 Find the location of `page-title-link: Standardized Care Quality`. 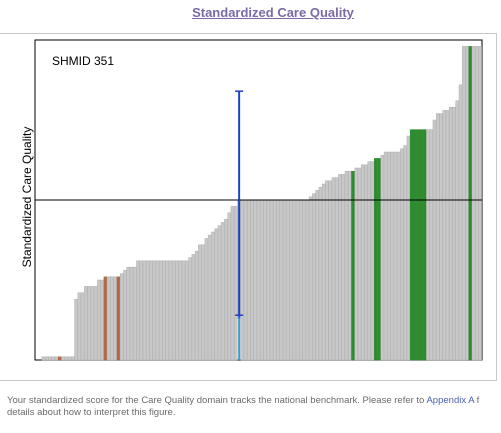

page-title-link: Standardized Care Quality is located at coordinates (273, 12).